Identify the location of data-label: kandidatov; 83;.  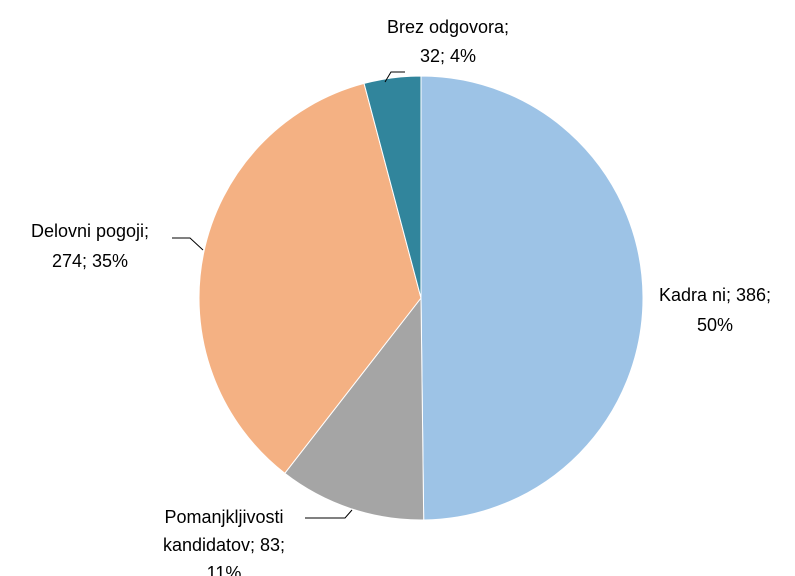
(224, 545).